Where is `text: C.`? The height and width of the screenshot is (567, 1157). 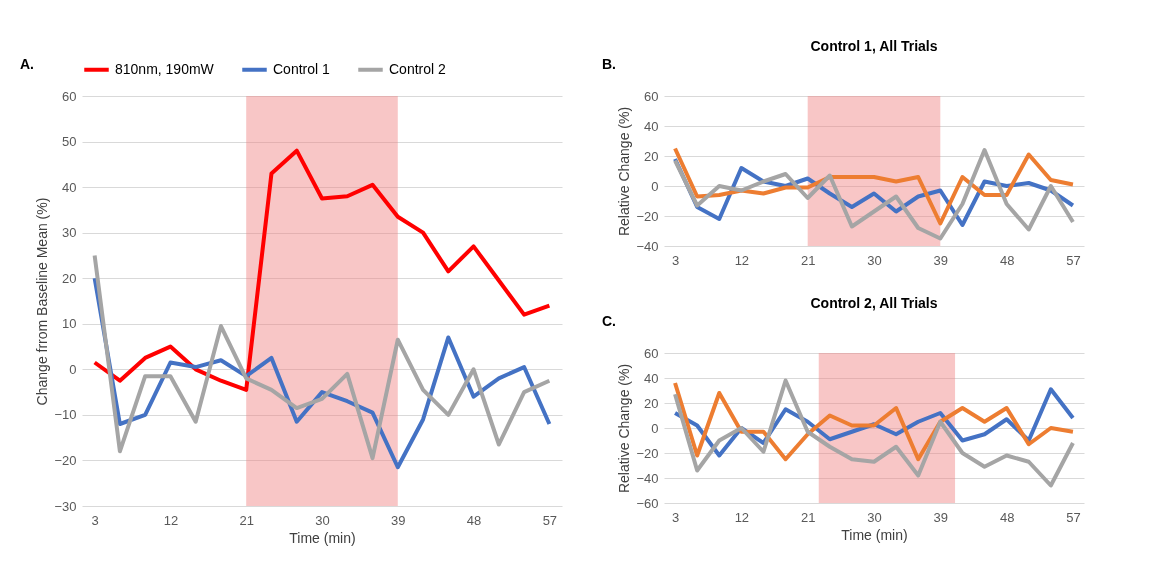
text: C. is located at coordinates (609, 321).